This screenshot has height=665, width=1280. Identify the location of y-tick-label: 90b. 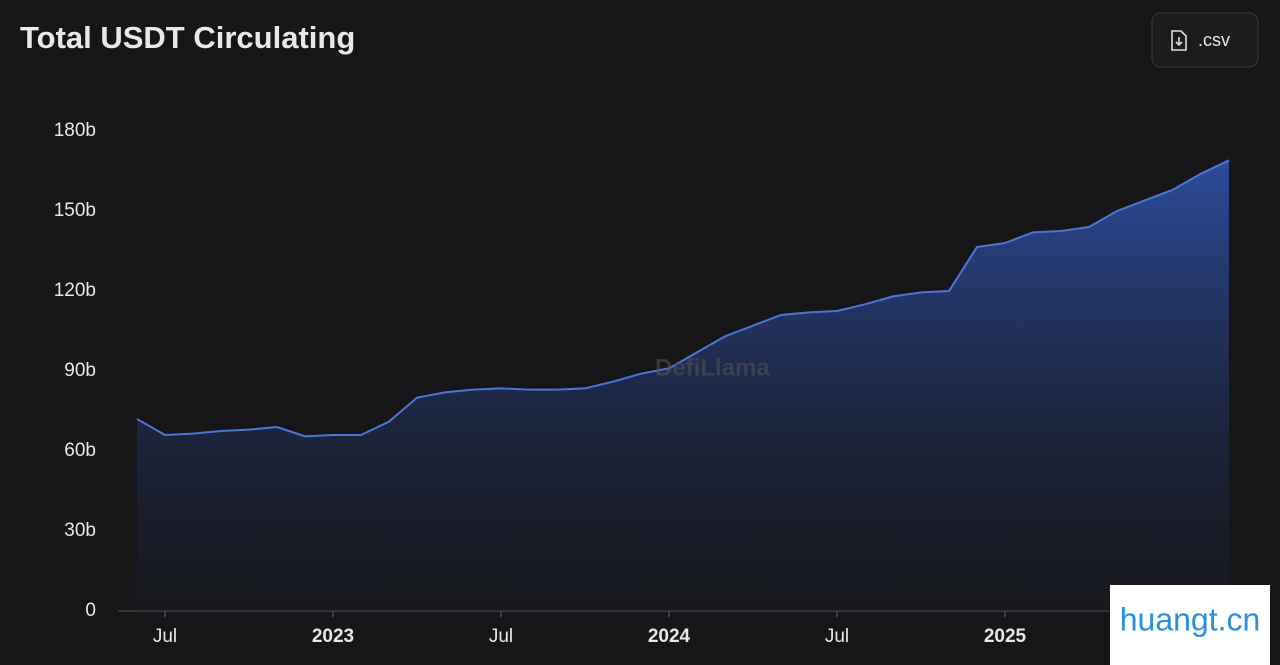
(80, 370).